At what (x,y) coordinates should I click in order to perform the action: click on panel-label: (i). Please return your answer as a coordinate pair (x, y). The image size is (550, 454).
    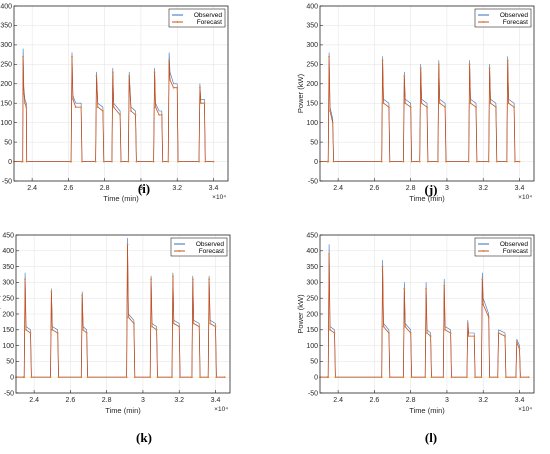
    Looking at the image, I should click on (144, 188).